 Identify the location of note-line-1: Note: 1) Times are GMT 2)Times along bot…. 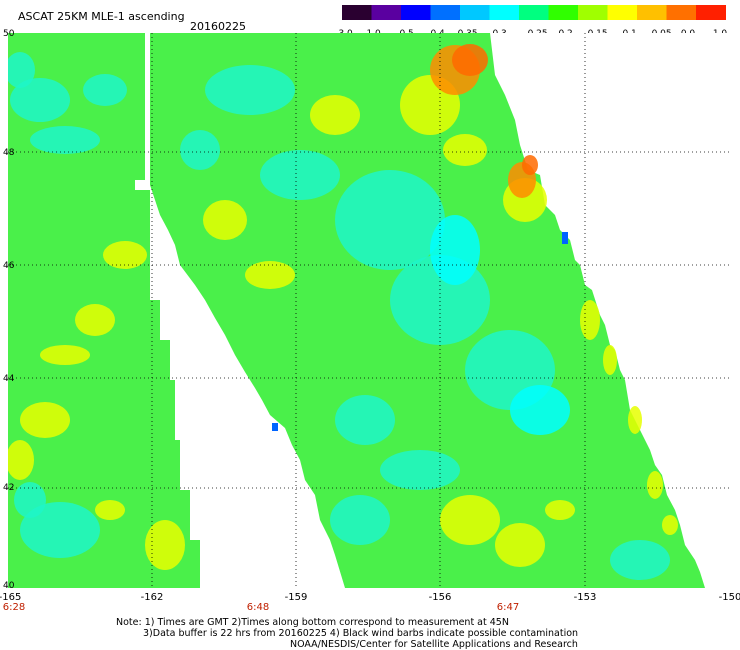
(312, 622).